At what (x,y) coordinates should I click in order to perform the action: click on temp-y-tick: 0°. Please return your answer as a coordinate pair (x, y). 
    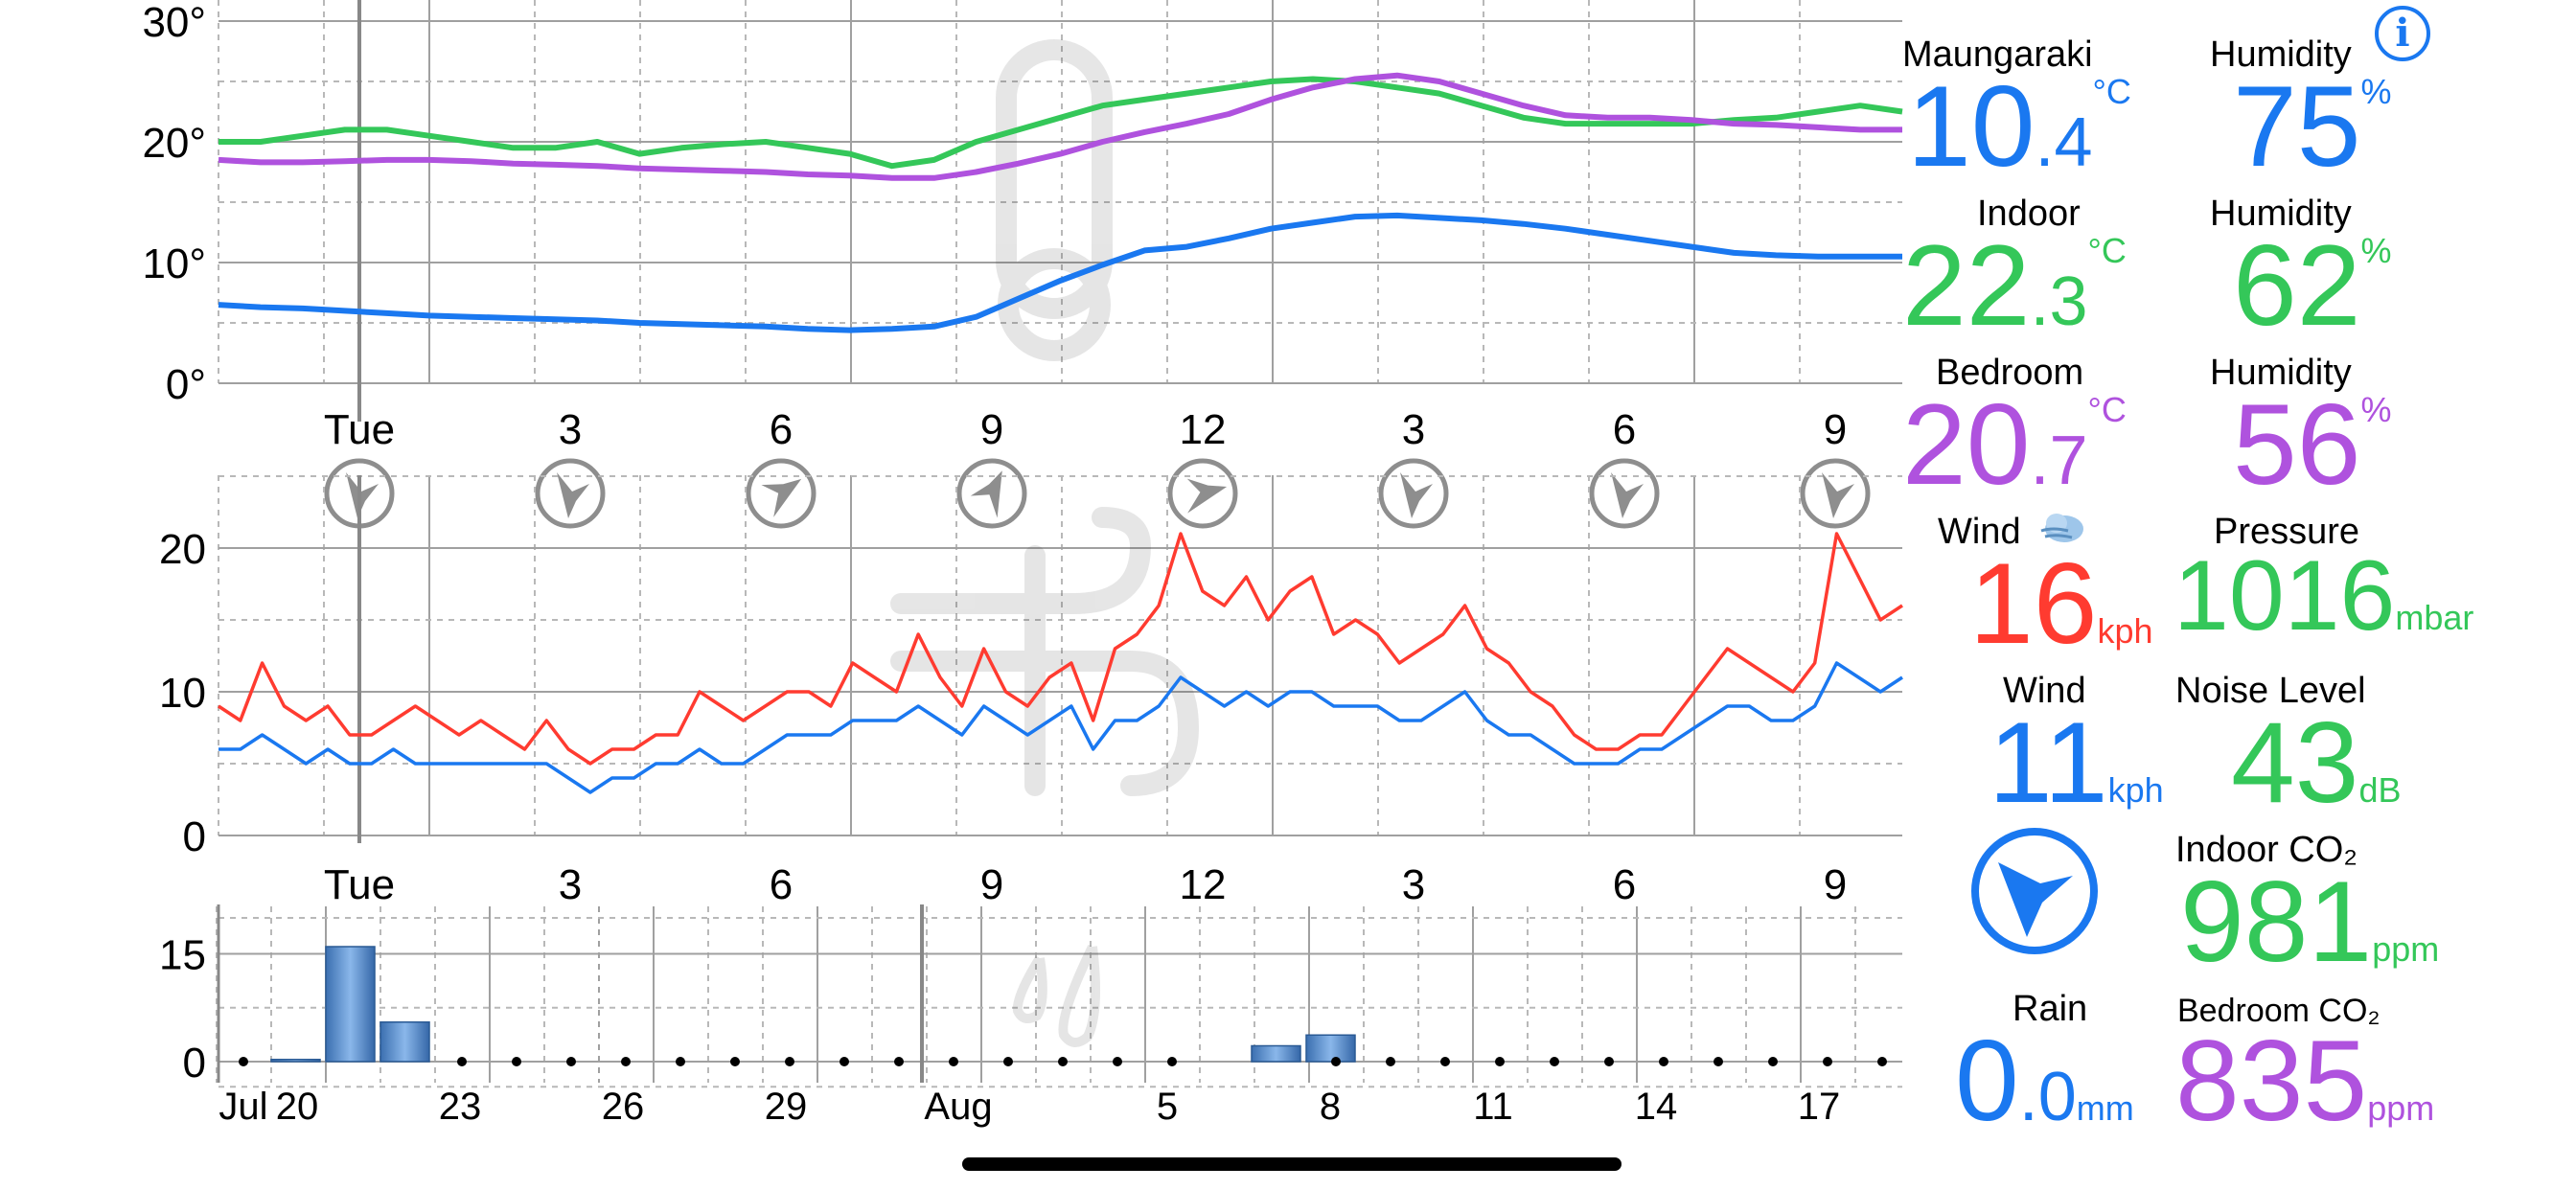
    Looking at the image, I should click on (186, 385).